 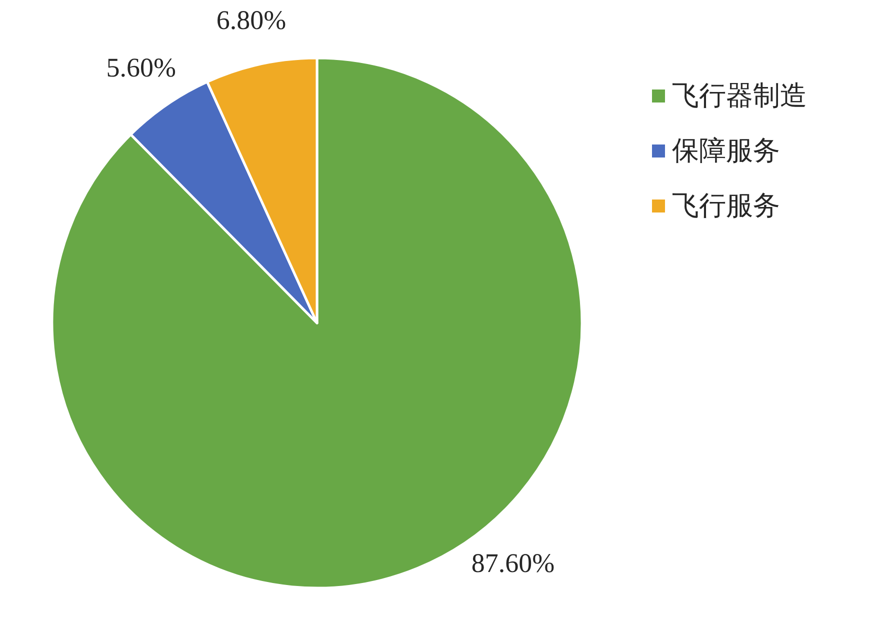 I want to click on data-label: 87.60%, so click(x=513, y=563).